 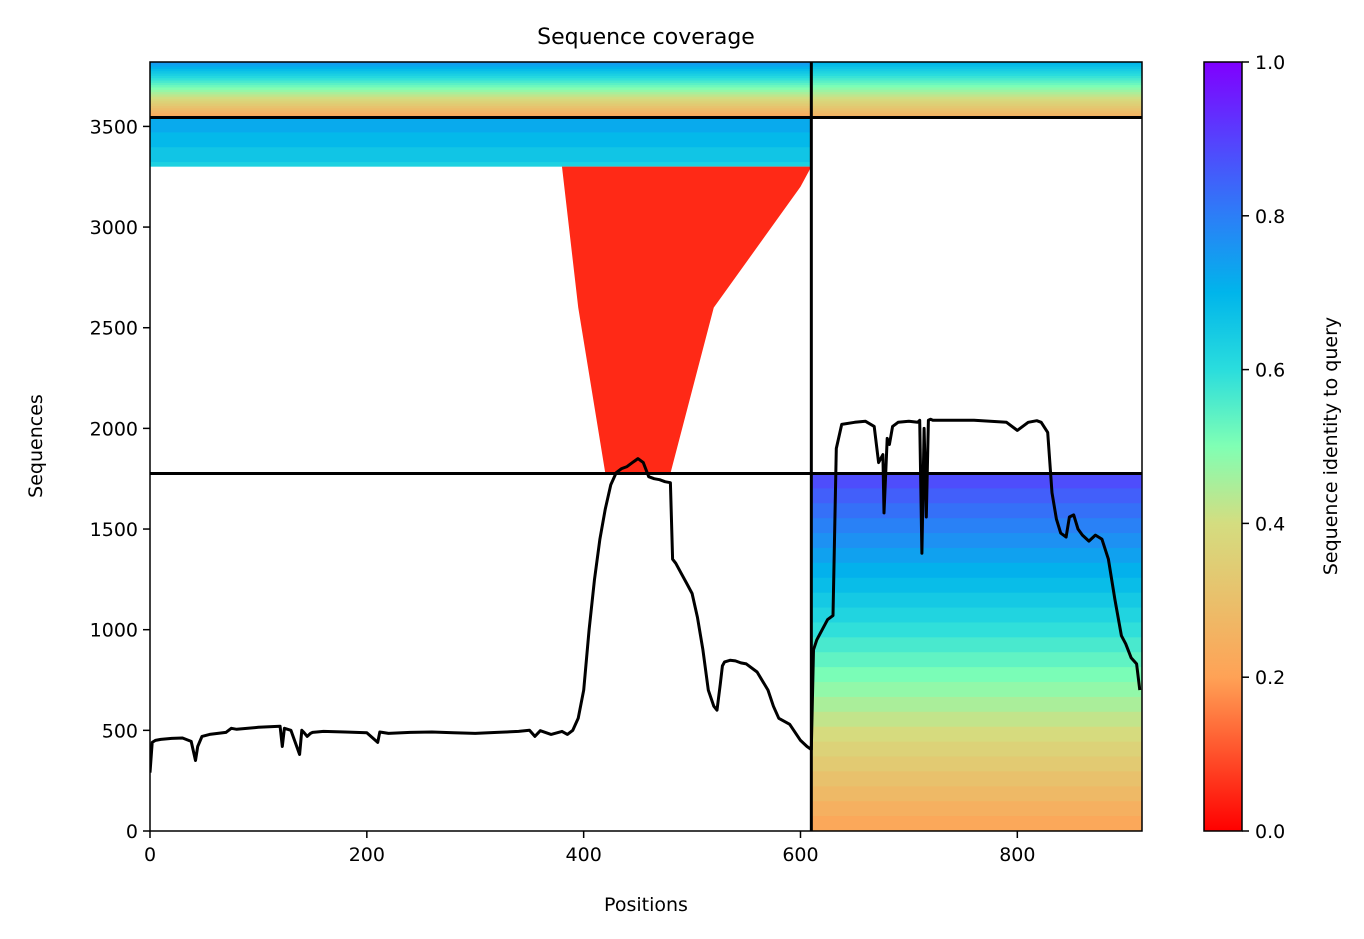 I want to click on x-tick-label: 800, so click(x=1017, y=855).